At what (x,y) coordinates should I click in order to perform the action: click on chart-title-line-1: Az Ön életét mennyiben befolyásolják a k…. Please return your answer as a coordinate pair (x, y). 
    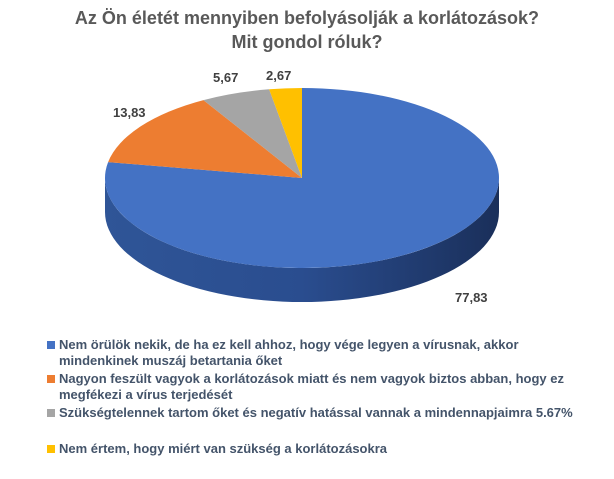
    Looking at the image, I should click on (307, 18).